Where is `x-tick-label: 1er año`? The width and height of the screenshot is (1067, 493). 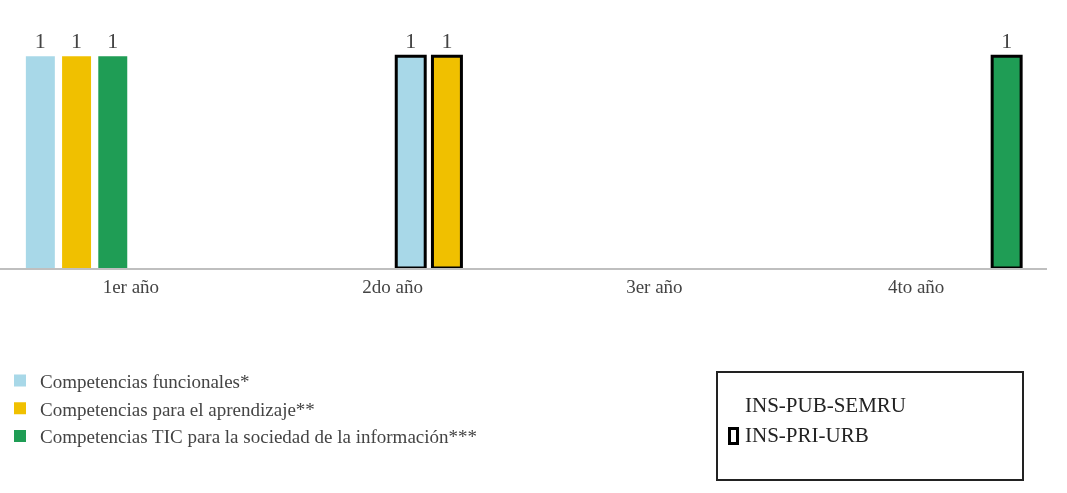 x-tick-label: 1er año is located at coordinates (131, 286).